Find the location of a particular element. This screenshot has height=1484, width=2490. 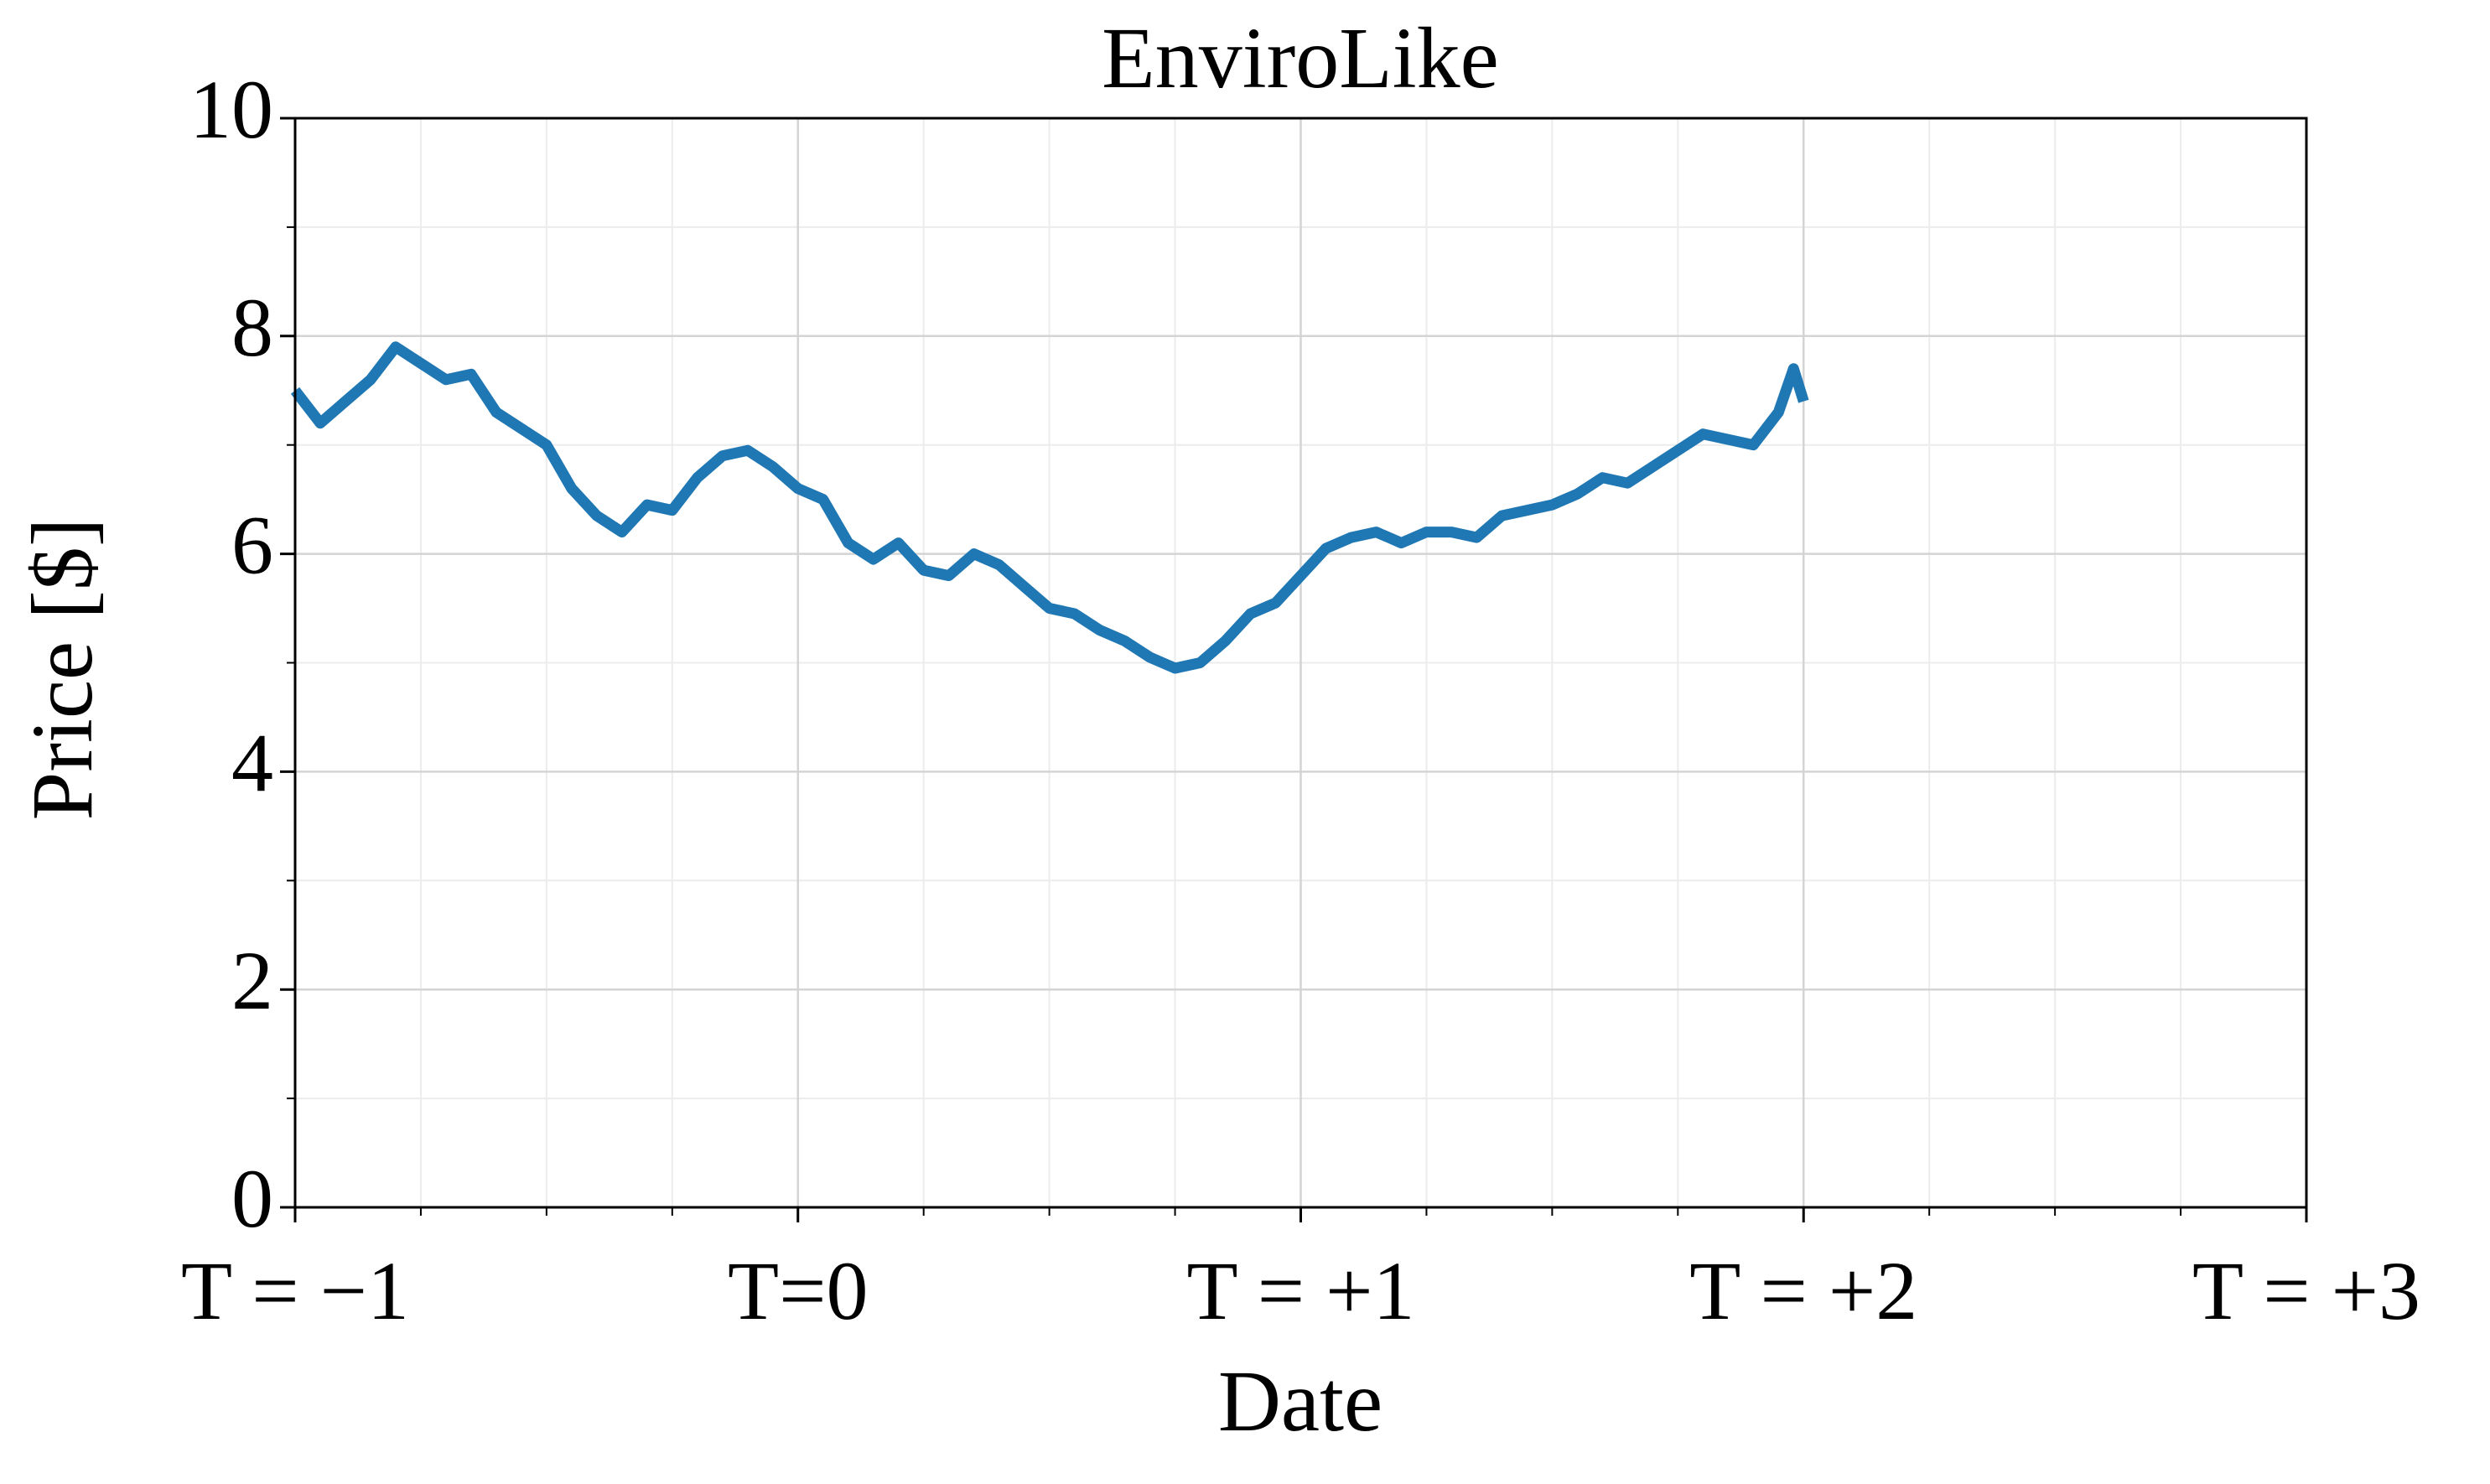

x-tick-label: T = +3 is located at coordinates (2306, 1290).